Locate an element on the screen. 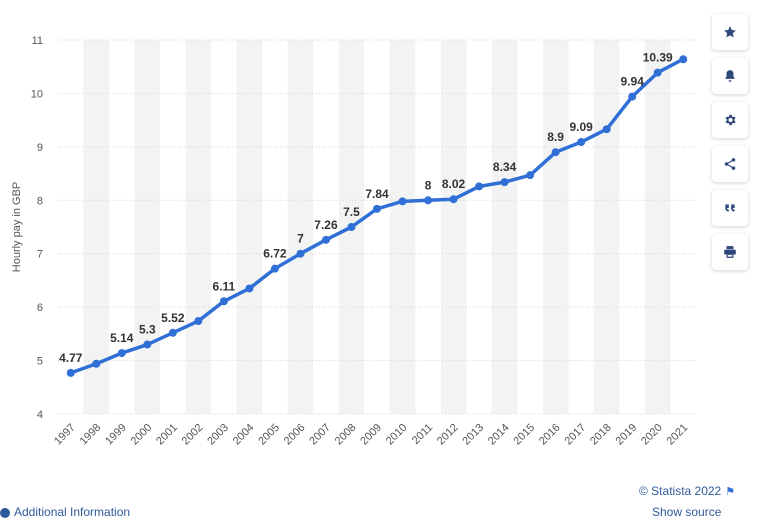  x-tick-label: 2004 is located at coordinates (244, 435).